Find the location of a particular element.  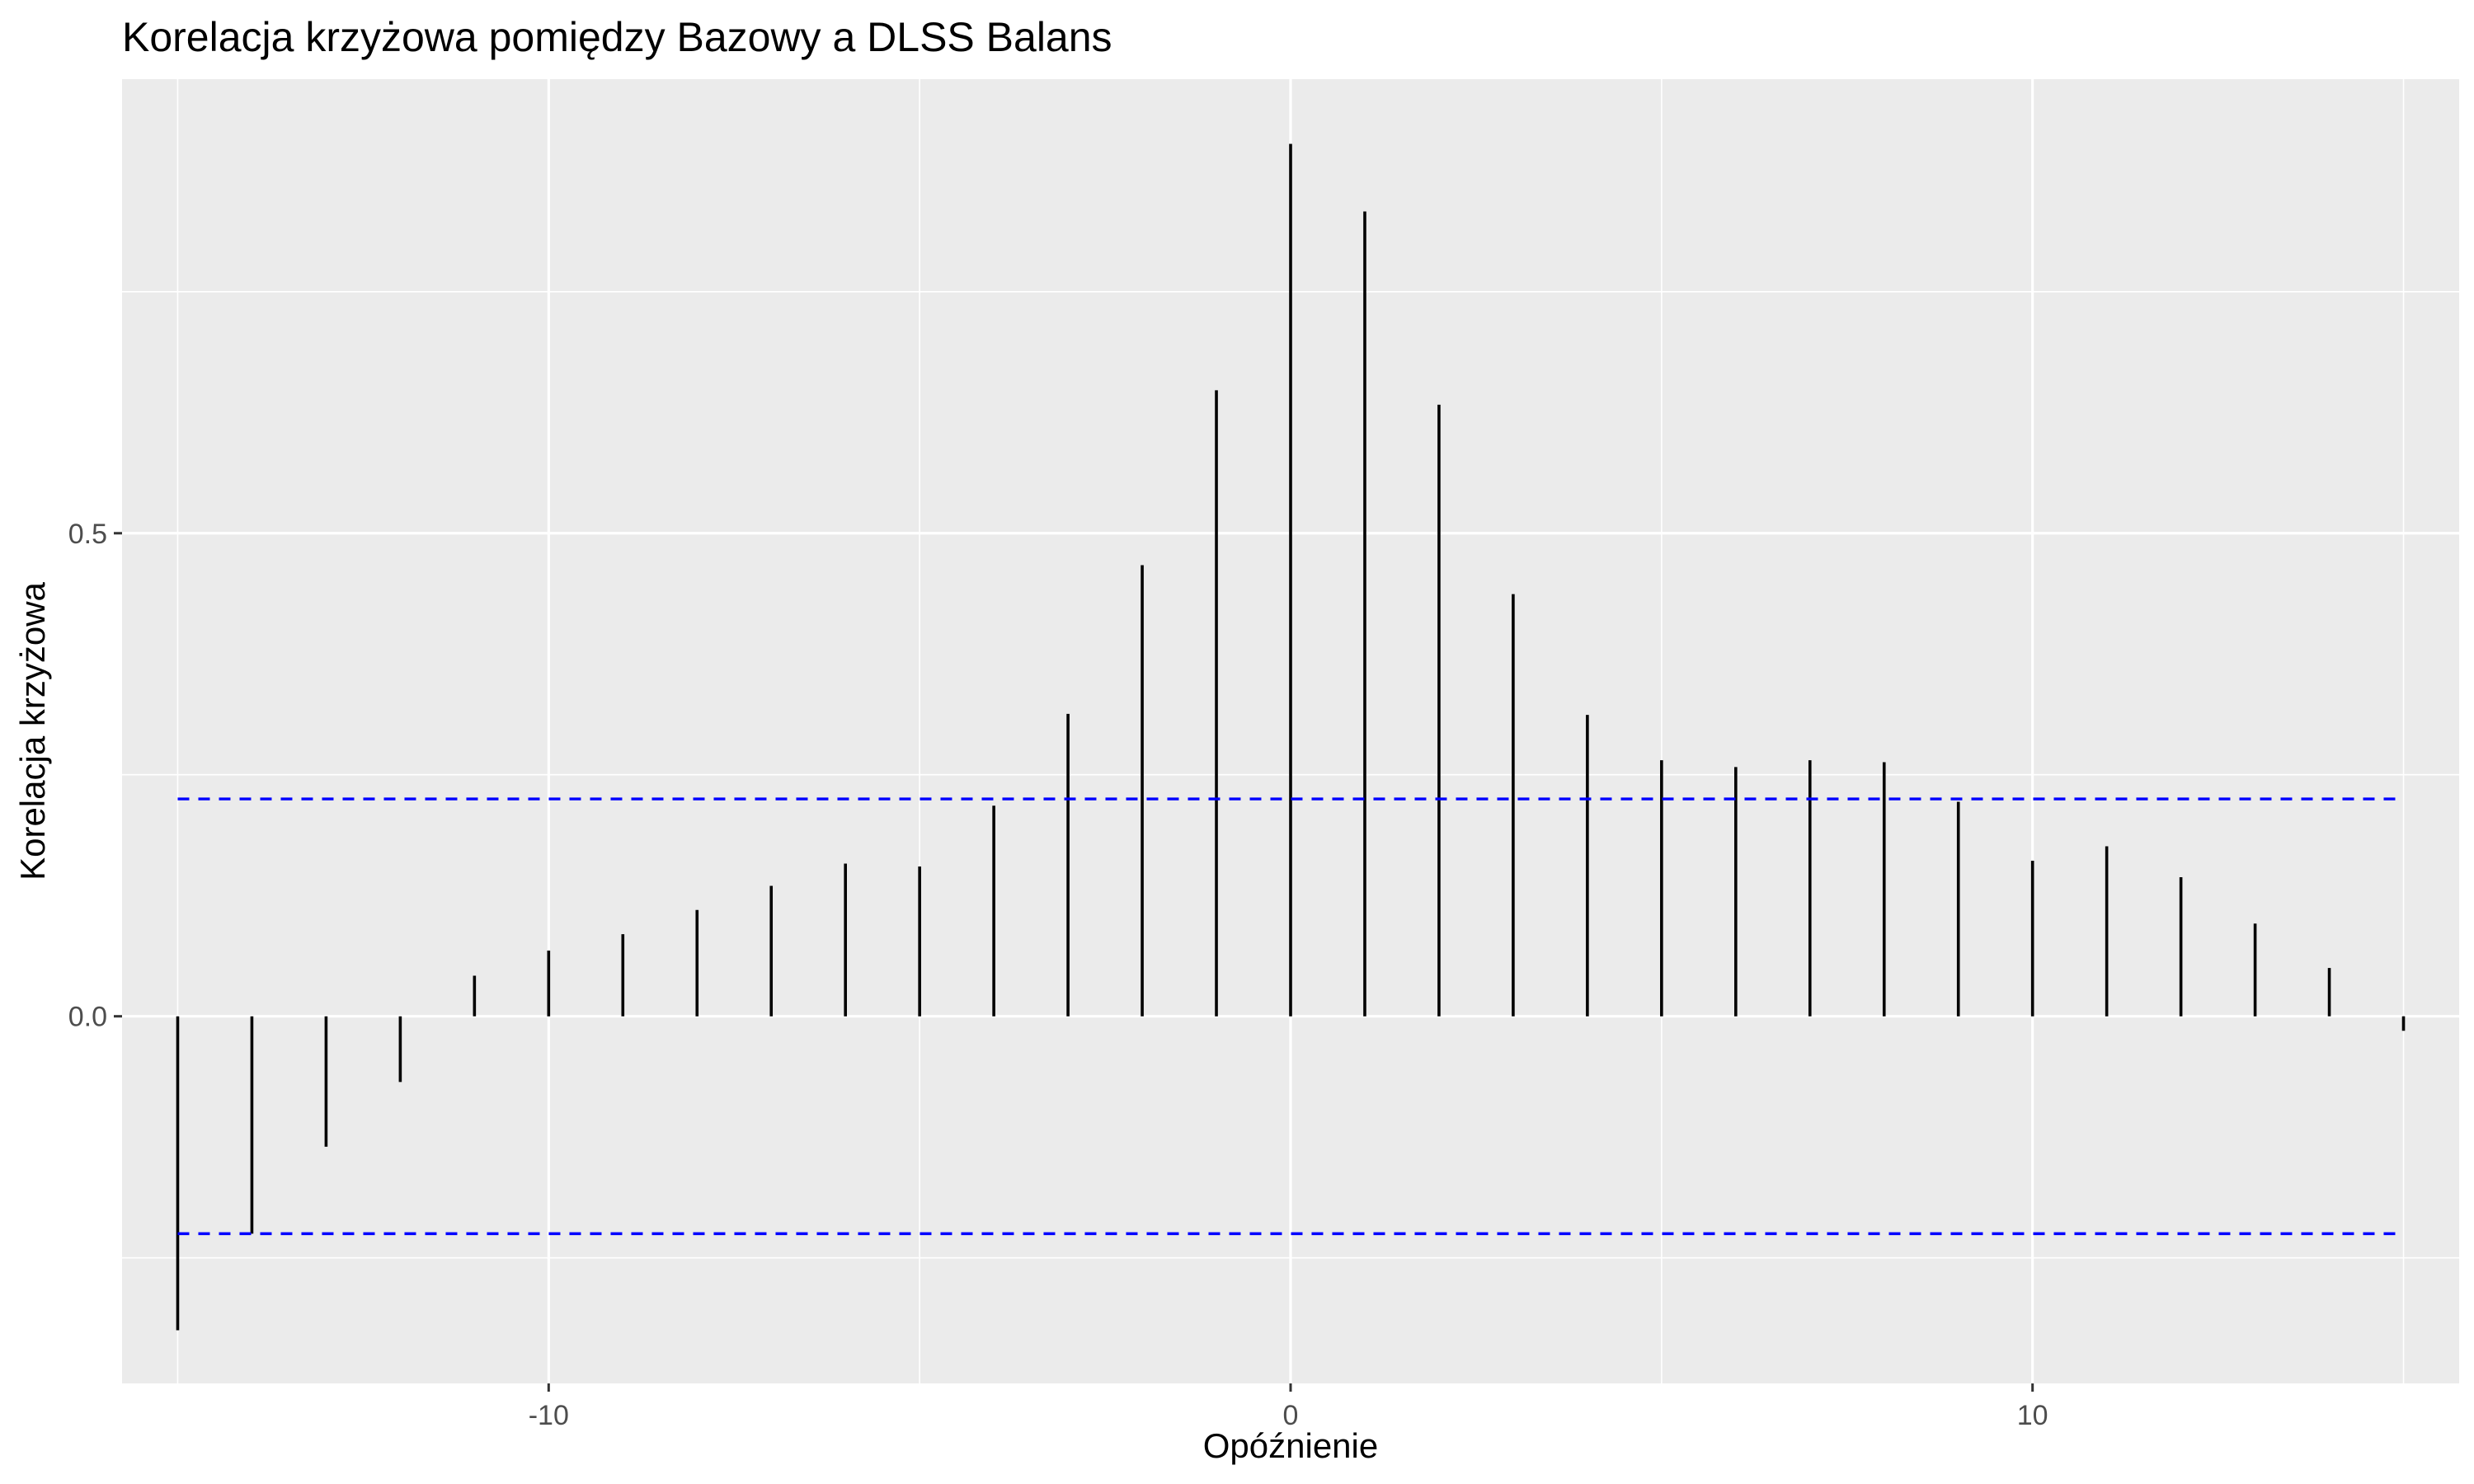

x-axis-title: Opóźnienie is located at coordinates (1290, 1445).